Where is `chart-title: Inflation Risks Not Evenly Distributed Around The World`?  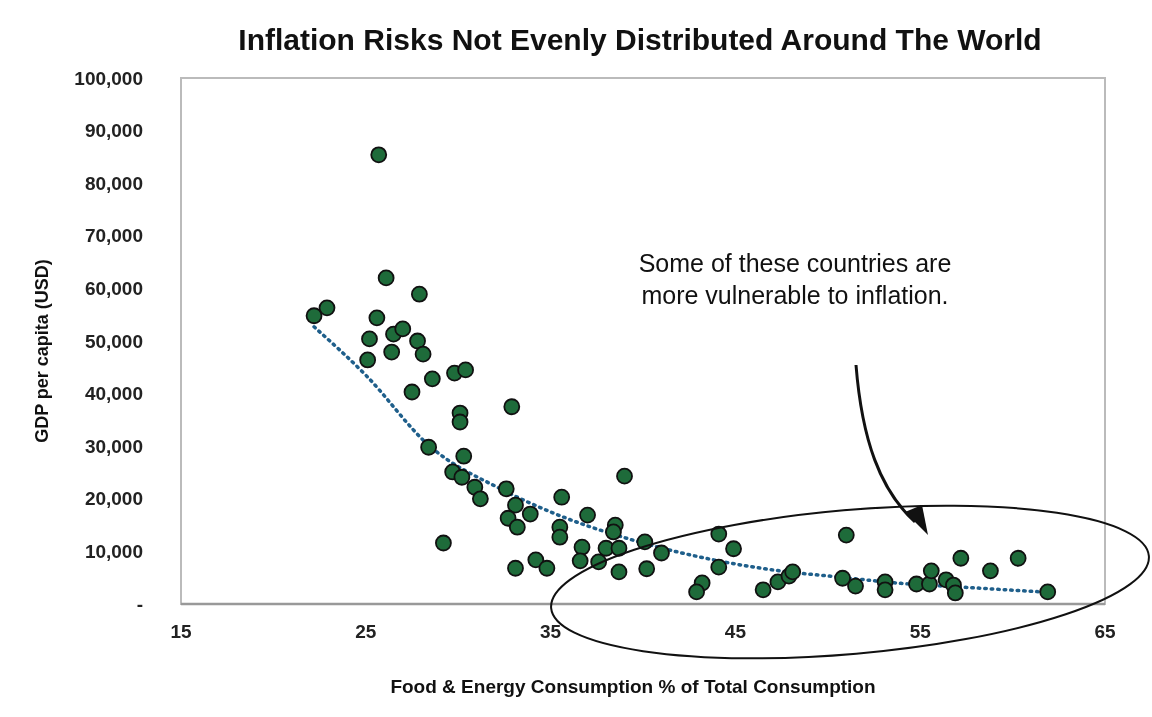 chart-title: Inflation Risks Not Evenly Distributed Around The World is located at coordinates (640, 39).